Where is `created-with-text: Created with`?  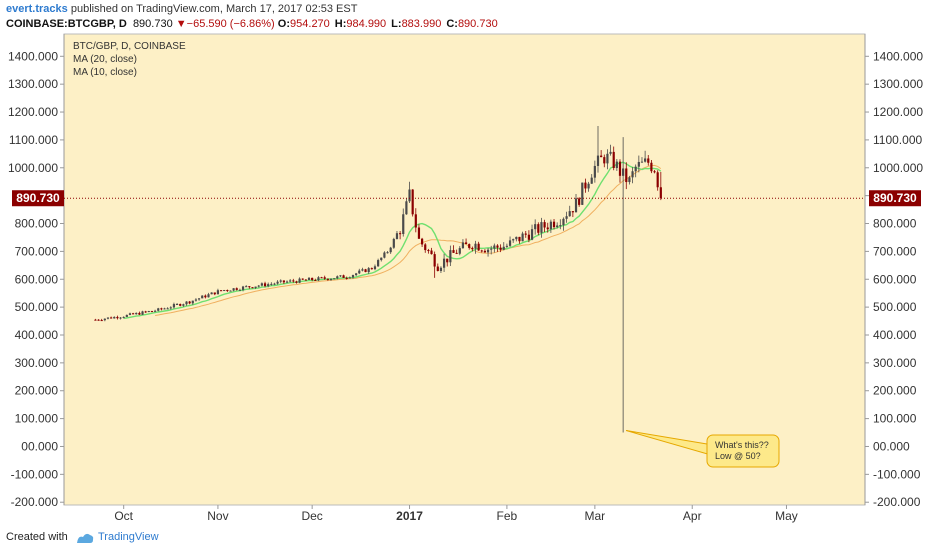 created-with-text: Created with is located at coordinates (37, 537).